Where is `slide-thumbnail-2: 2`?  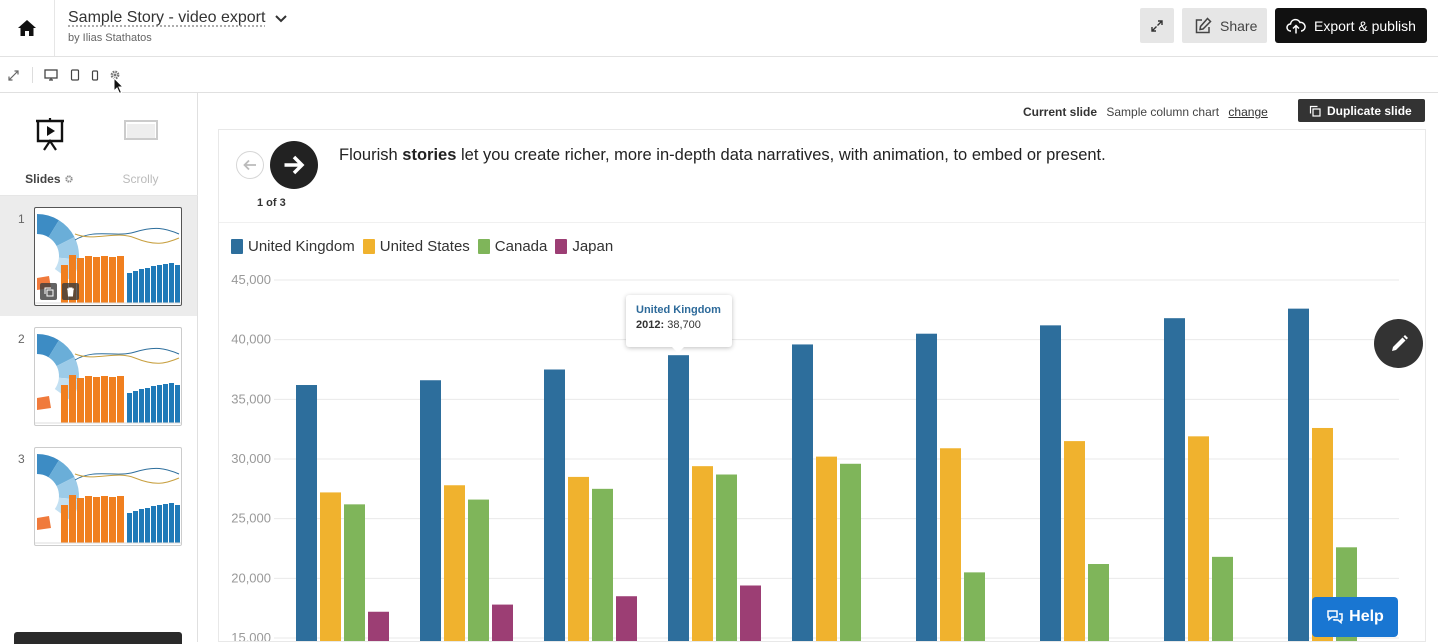 slide-thumbnail-2: 2 is located at coordinates (98, 376).